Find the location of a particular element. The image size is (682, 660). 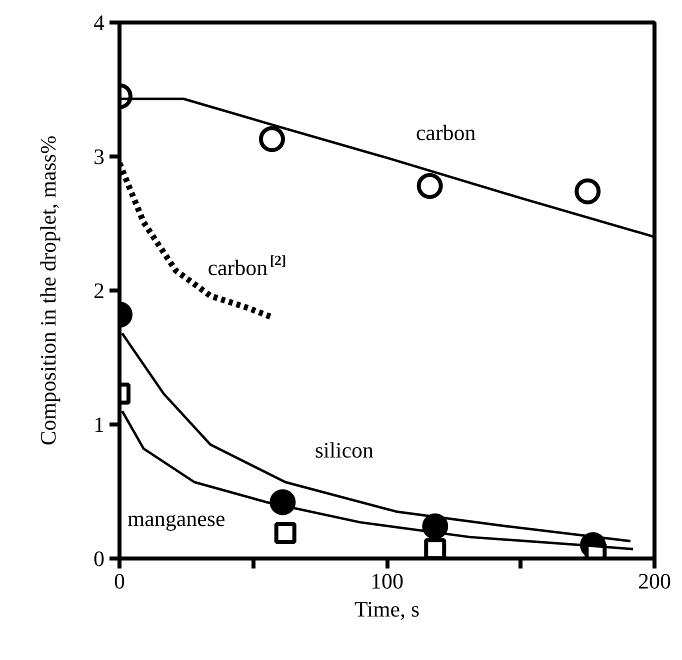

x-tick-label: 100 is located at coordinates (387, 581).